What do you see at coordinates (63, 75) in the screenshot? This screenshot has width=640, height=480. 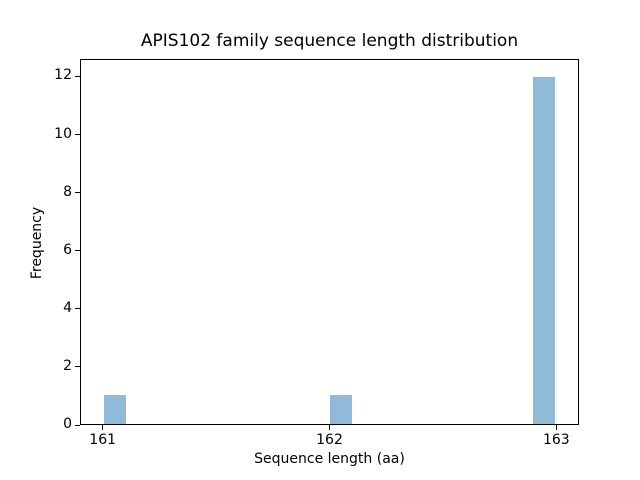 I see `y-tick-label: 12` at bounding box center [63, 75].